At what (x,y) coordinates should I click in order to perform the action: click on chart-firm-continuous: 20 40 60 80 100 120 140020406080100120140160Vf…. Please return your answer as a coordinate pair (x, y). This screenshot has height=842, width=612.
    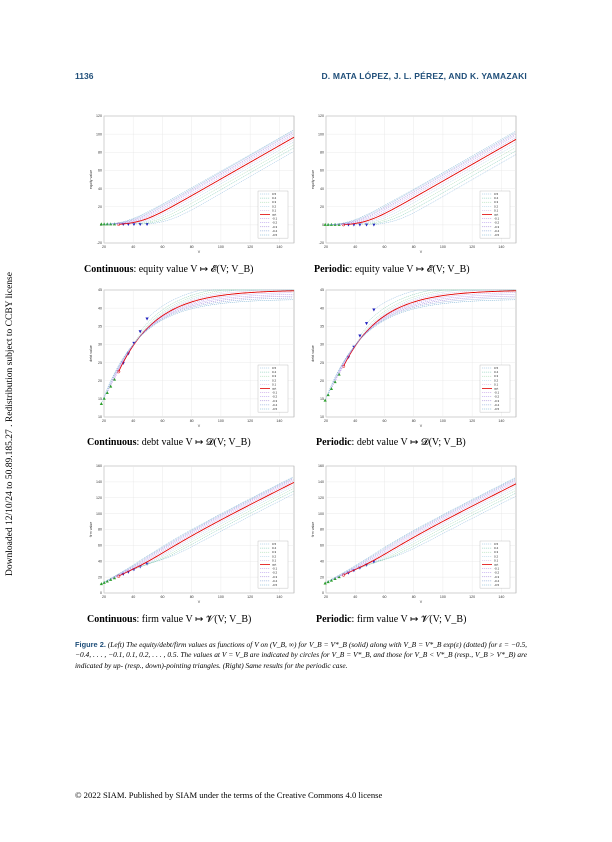
    Looking at the image, I should click on (192, 534).